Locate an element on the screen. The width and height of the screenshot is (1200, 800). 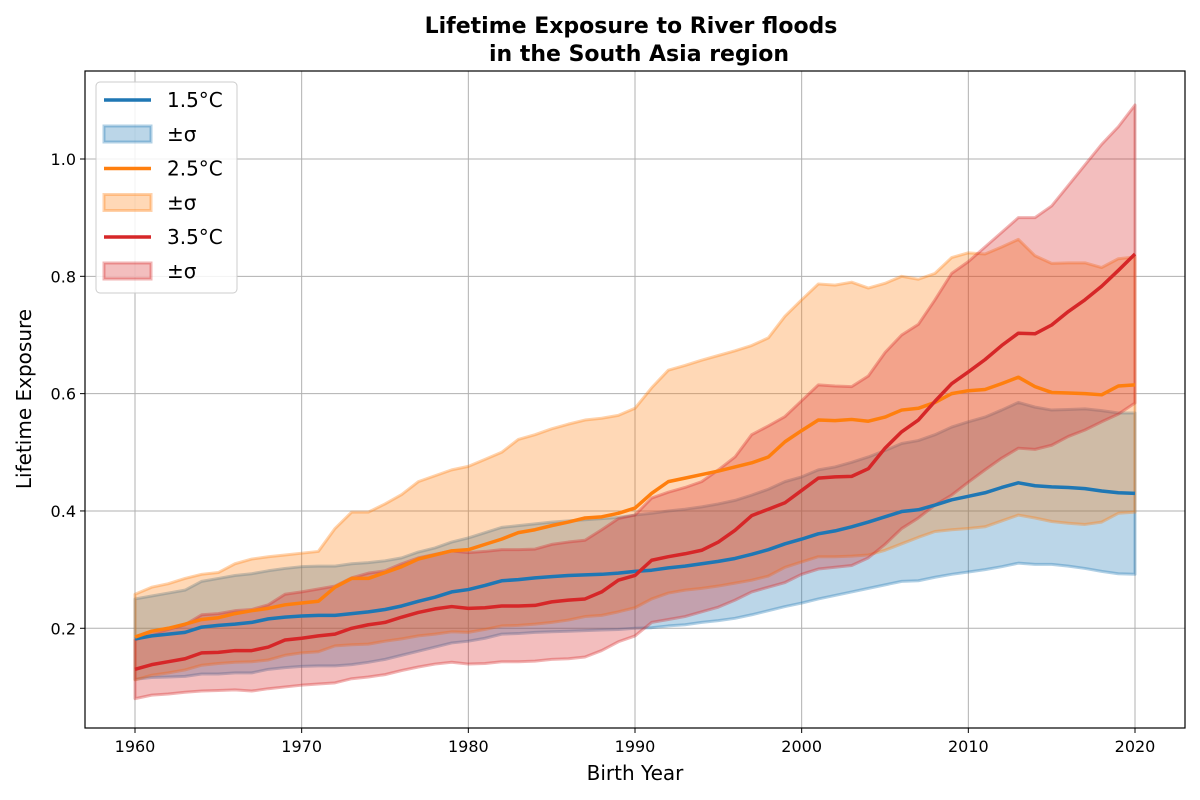
y-axis-title: Lifetime Exposure is located at coordinates (24, 399).